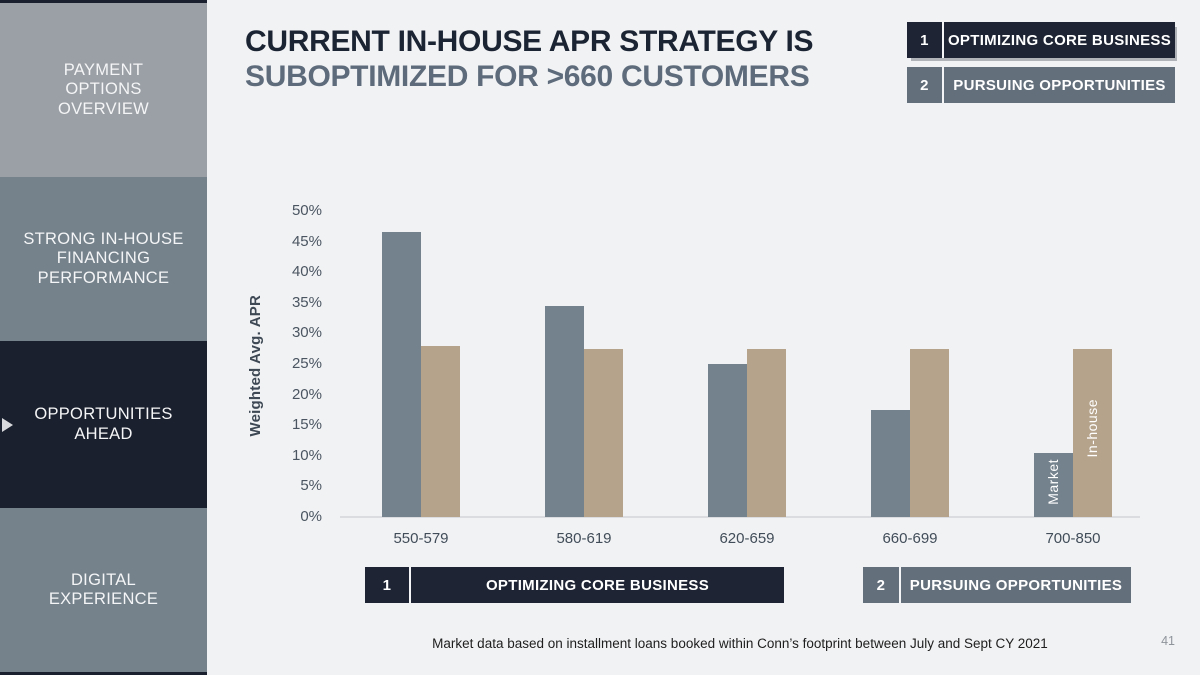 The height and width of the screenshot is (675, 1200). Describe the element at coordinates (584, 538) in the screenshot. I see `x-category-label: 580-619` at that location.